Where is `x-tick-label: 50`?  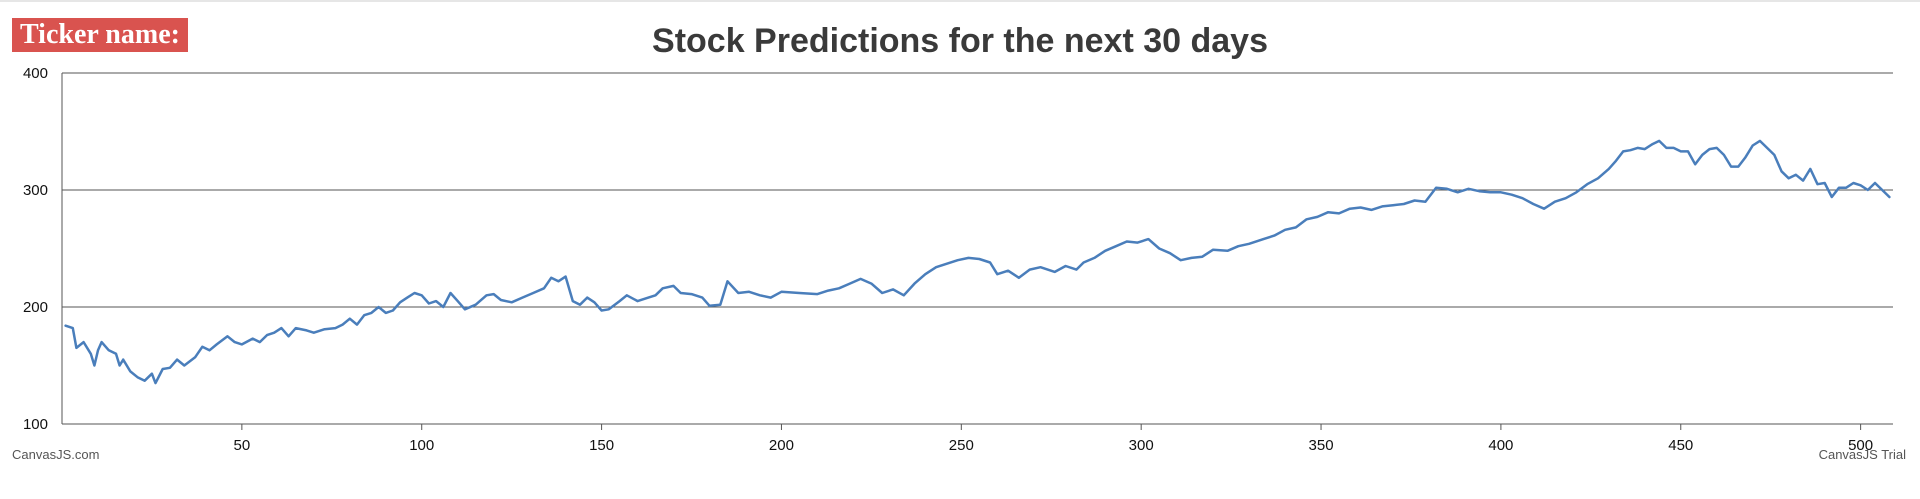
x-tick-label: 50 is located at coordinates (242, 445).